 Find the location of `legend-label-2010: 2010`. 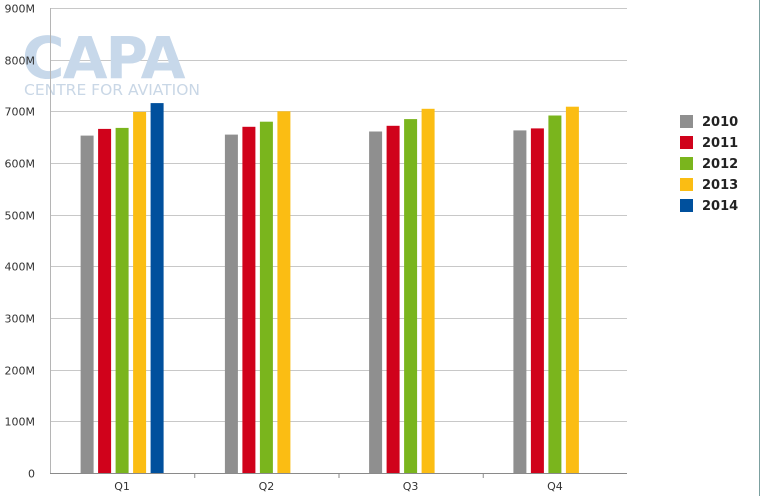

legend-label-2010: 2010 is located at coordinates (720, 122).